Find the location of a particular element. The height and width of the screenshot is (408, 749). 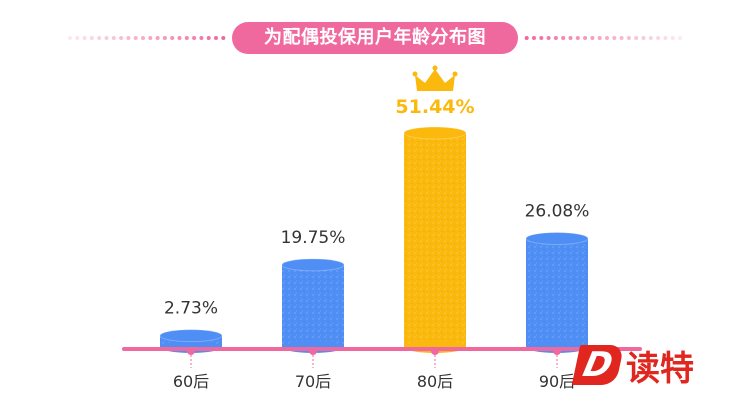

value-label-70后: 19.75% is located at coordinates (313, 238).